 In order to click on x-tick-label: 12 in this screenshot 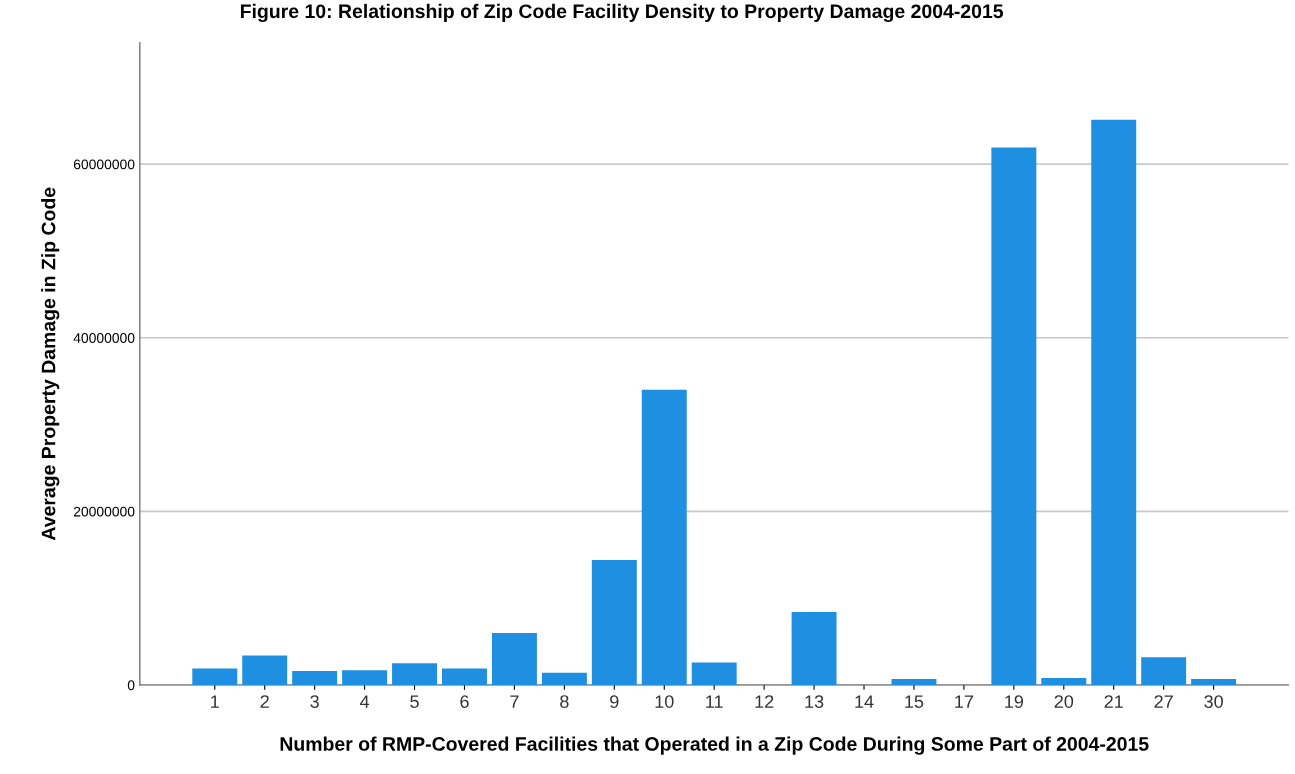, I will do `click(764, 701)`.